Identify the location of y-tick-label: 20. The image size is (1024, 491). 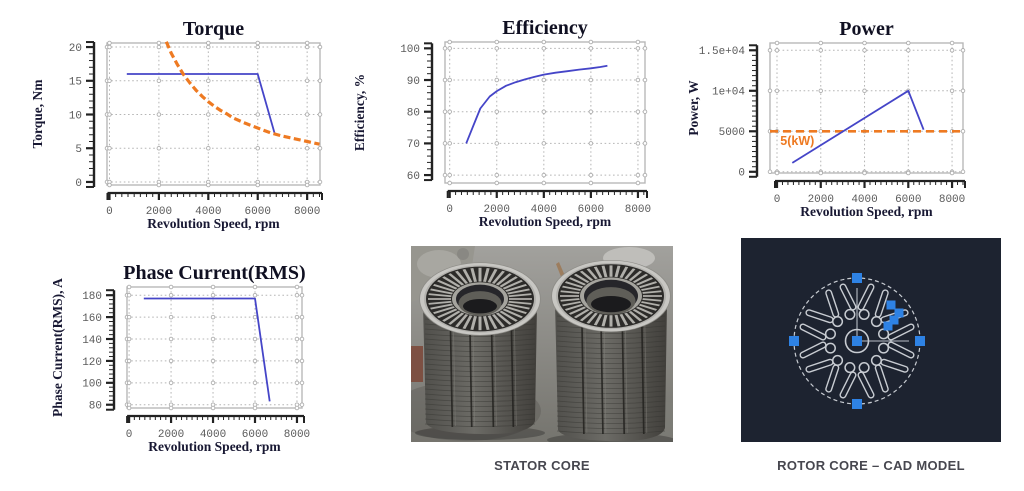
(75, 49).